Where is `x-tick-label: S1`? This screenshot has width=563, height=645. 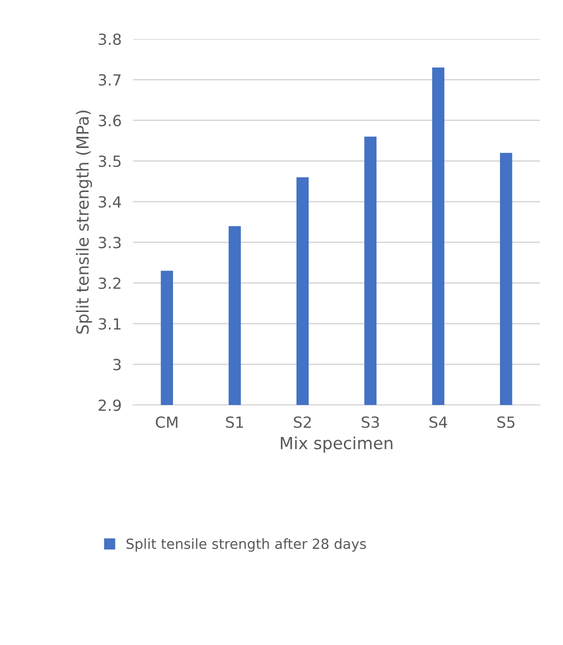 x-tick-label: S1 is located at coordinates (235, 422).